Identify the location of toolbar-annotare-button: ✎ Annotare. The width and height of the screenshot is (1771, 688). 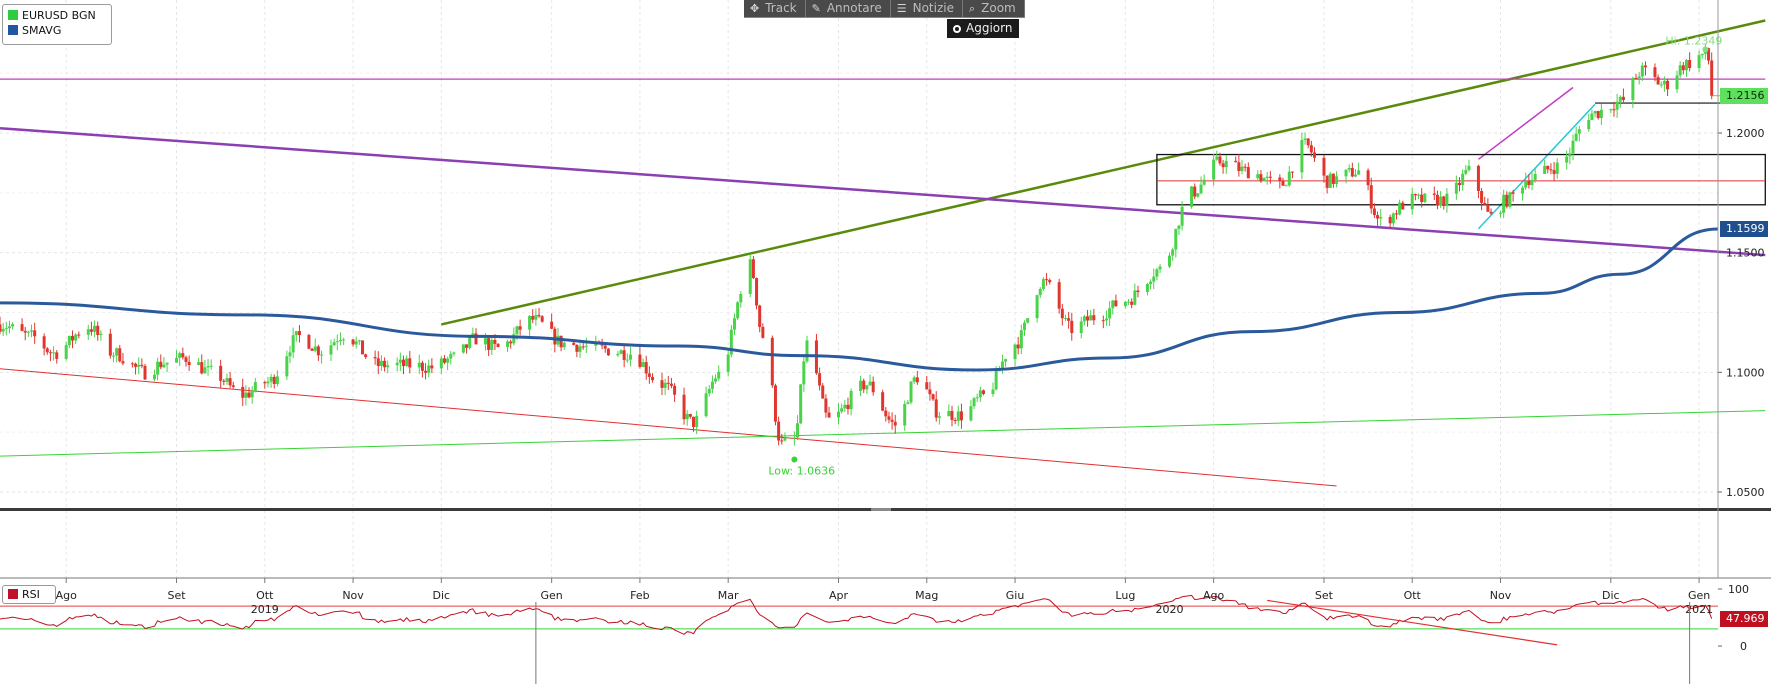
(848, 8).